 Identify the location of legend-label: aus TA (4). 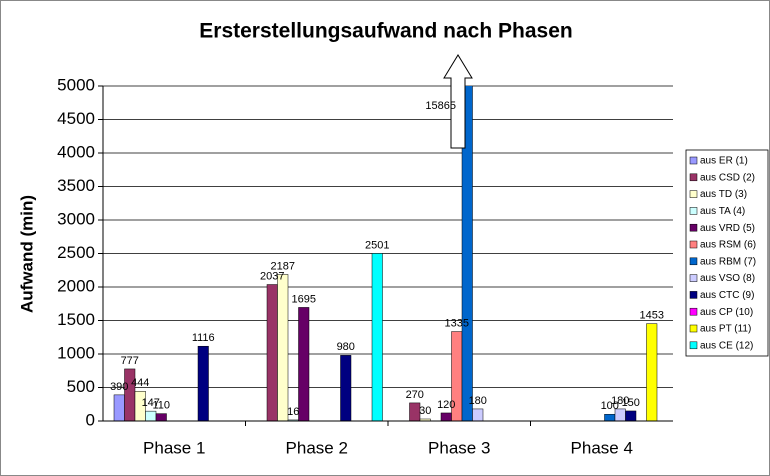
(722, 211).